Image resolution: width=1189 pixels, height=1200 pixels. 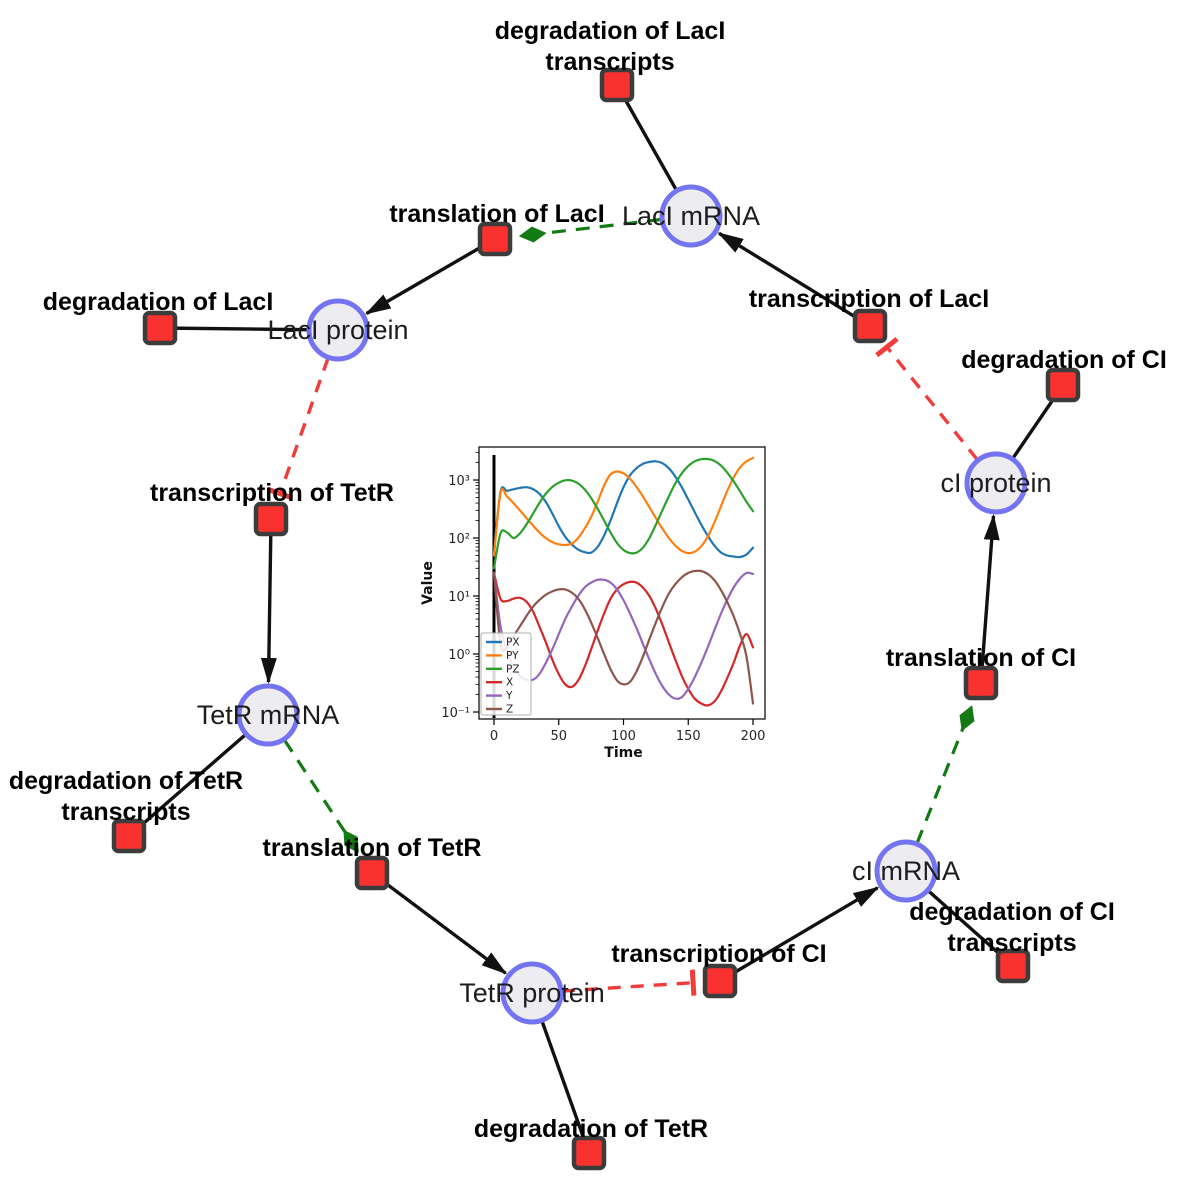 I want to click on species-node-tetr_mrna, so click(x=268, y=715).